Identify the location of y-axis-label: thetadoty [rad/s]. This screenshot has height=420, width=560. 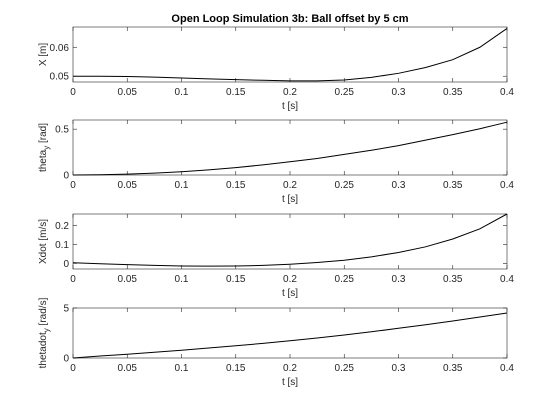
(44, 332).